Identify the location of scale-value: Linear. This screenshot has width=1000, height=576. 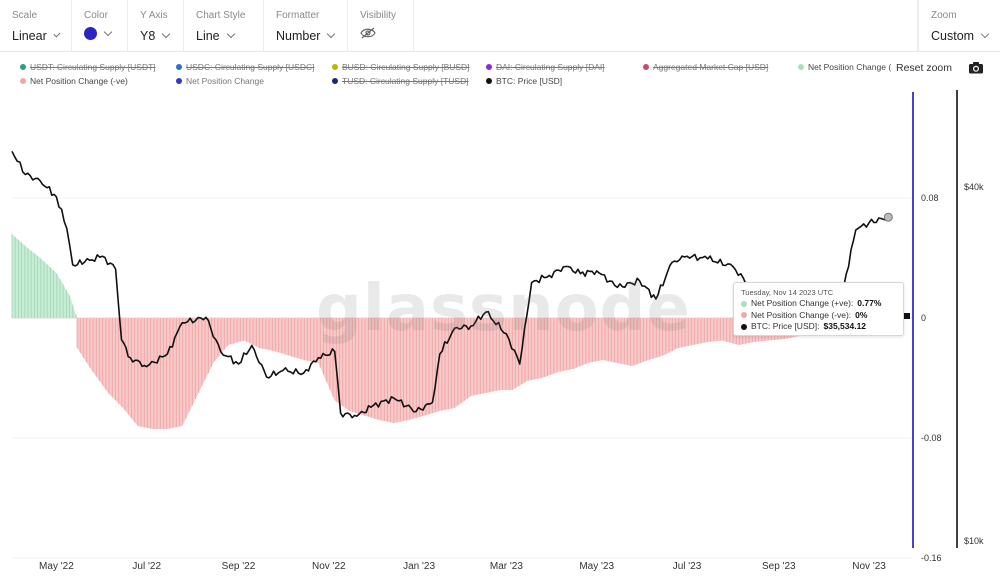
(29, 36).